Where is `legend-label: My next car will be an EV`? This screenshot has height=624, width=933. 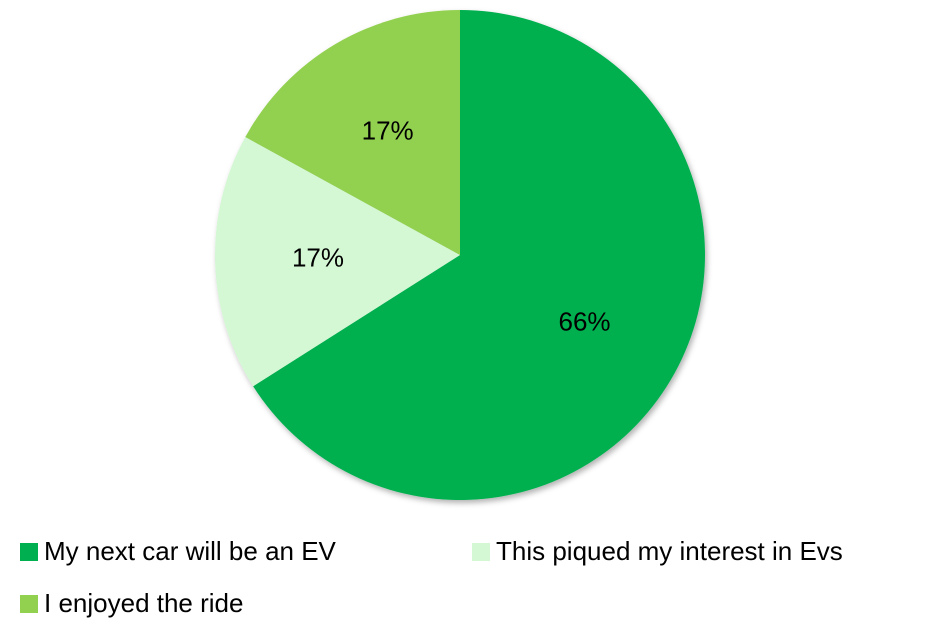
legend-label: My next car will be an EV is located at coordinates (190, 551).